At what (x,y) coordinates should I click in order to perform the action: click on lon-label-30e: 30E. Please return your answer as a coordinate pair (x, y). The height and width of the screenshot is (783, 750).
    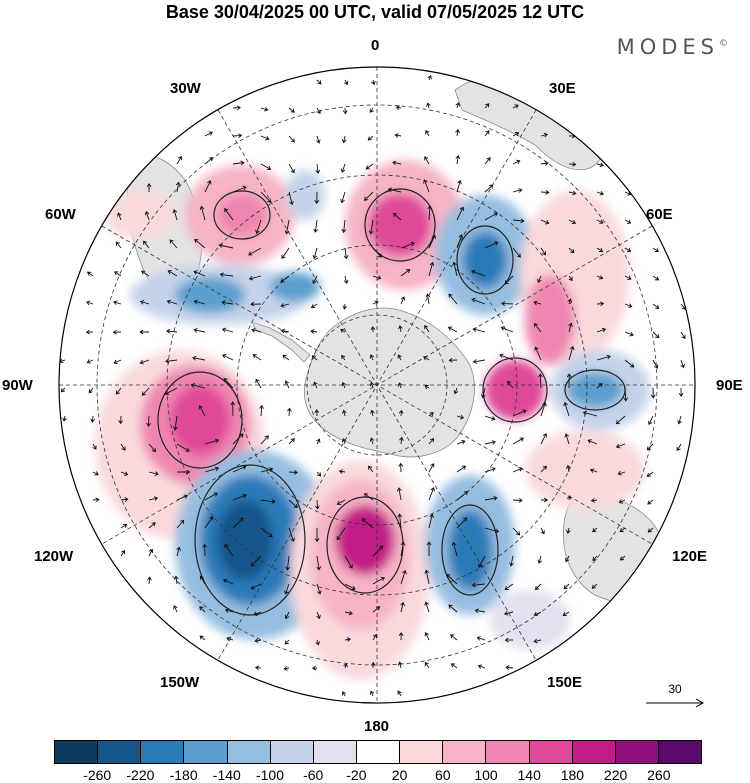
    Looking at the image, I should click on (562, 88).